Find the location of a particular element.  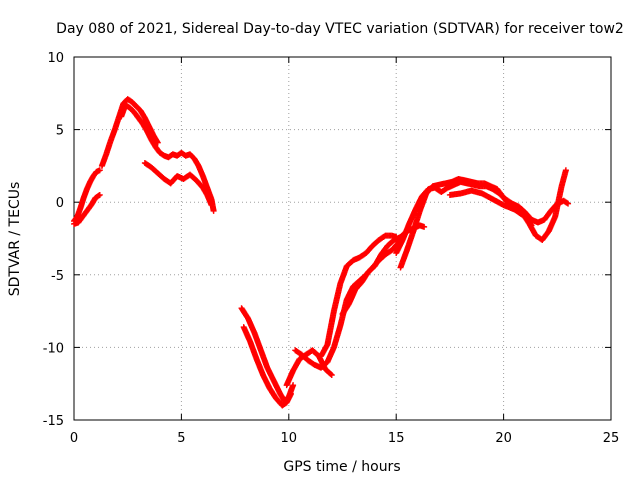

x-tick-label: 20 is located at coordinates (503, 438).